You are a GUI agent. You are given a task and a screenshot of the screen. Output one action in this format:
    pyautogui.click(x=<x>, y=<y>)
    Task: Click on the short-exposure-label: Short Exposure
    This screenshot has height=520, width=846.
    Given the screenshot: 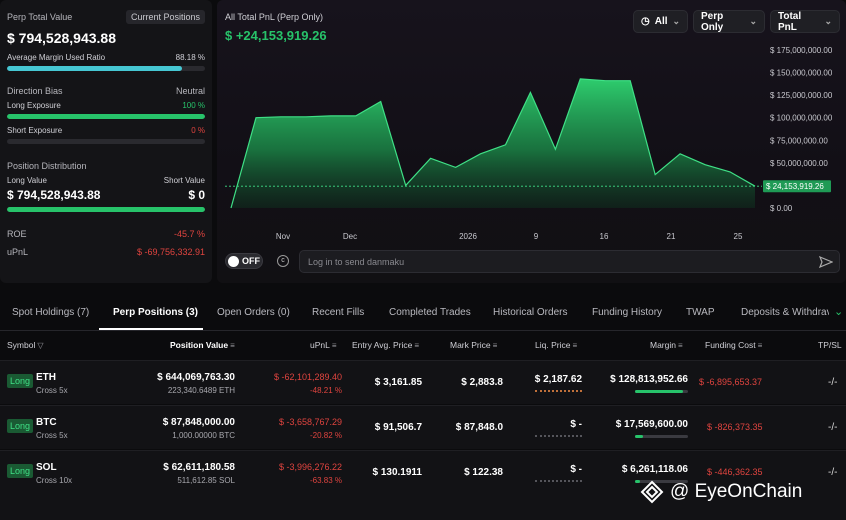 What is the action you would take?
    pyautogui.click(x=35, y=130)
    